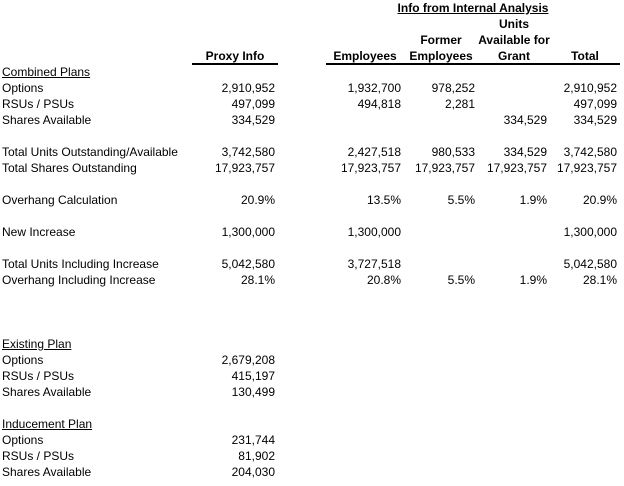  Describe the element at coordinates (313, 73) in the screenshot. I see `section-header-row: Combined Plans` at that location.